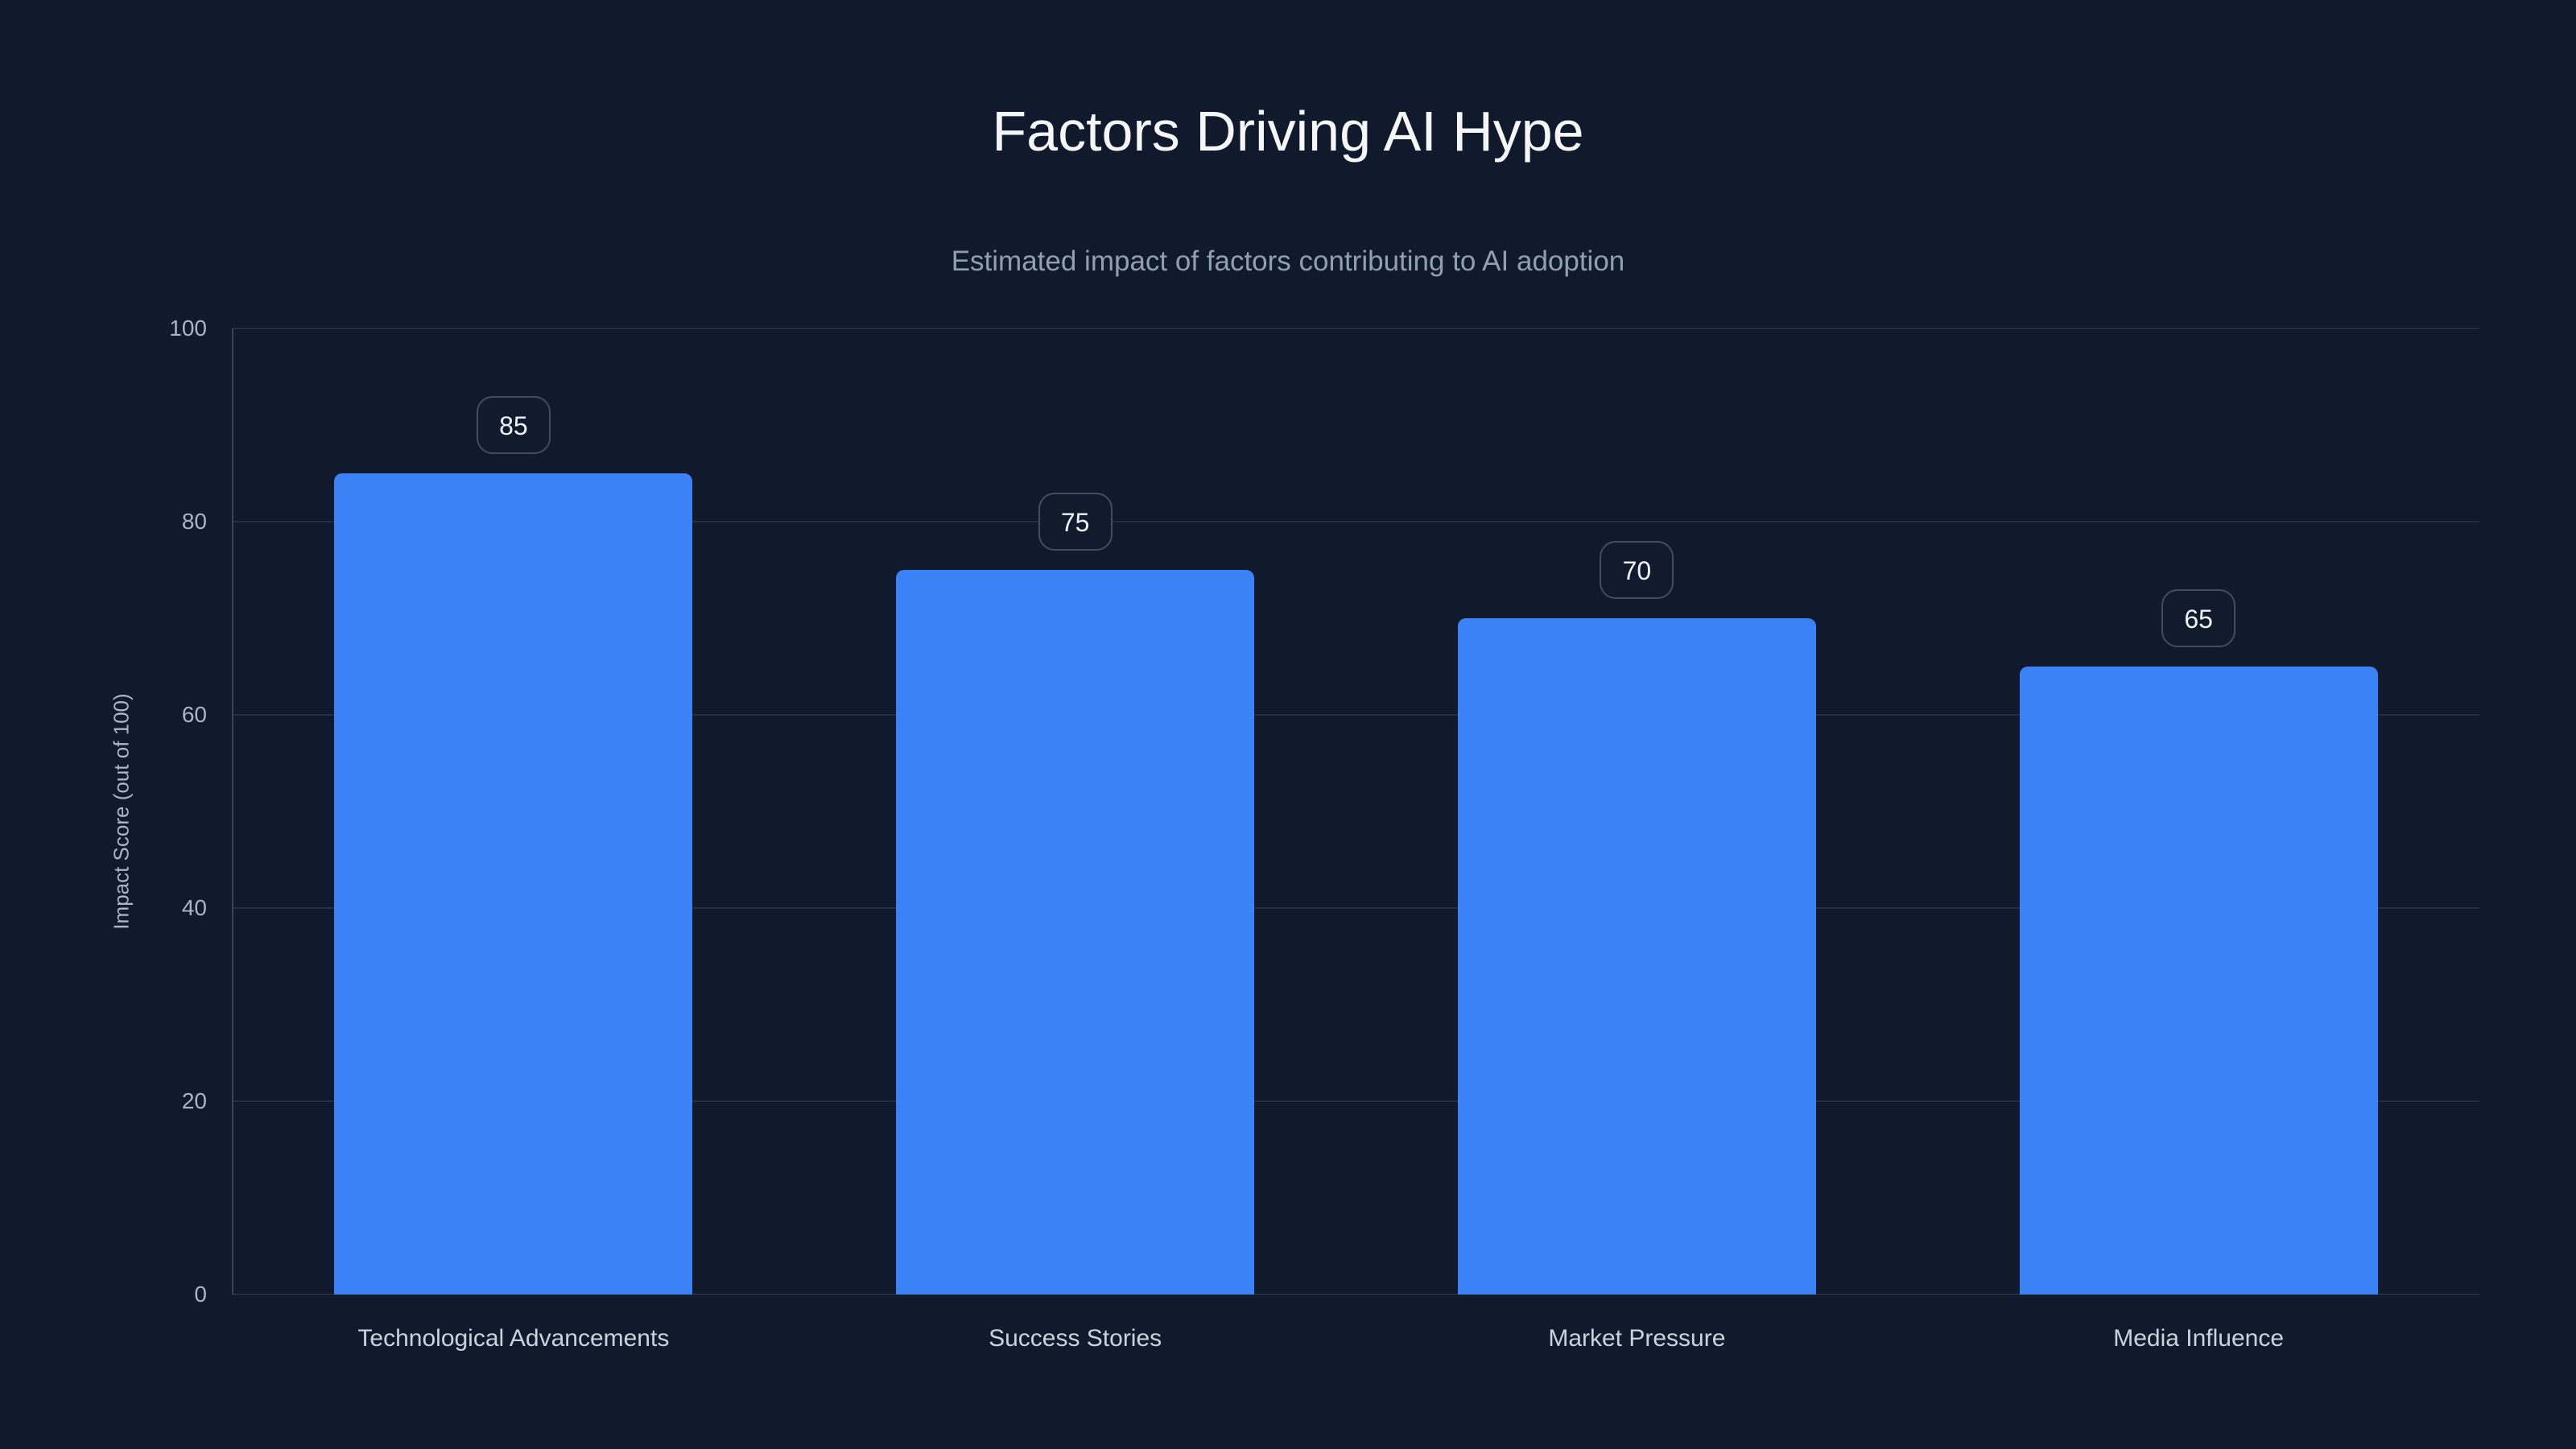 The height and width of the screenshot is (1449, 2576). I want to click on bar-technological-advancements, so click(513, 884).